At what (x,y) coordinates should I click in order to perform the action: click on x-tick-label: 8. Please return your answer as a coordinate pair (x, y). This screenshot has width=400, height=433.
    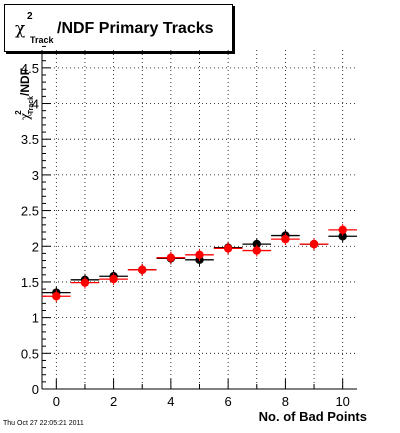
    Looking at the image, I should click on (285, 401).